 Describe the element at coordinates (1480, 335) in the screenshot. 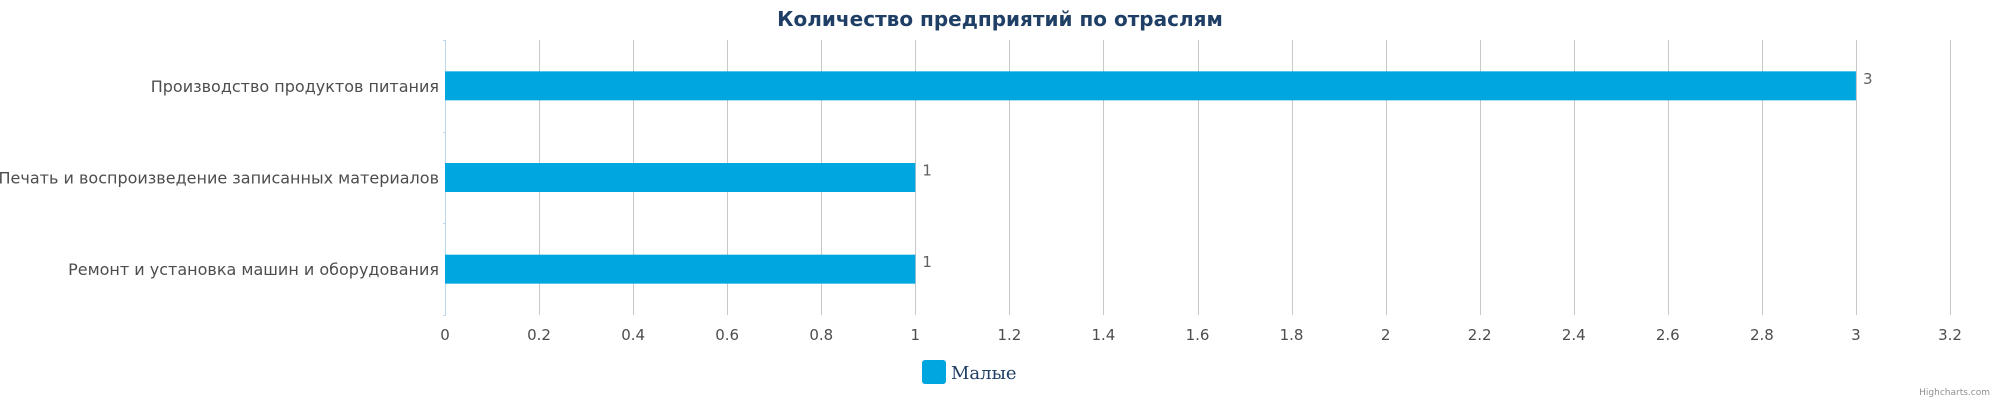

I see `x-tick-label: 2.2` at that location.